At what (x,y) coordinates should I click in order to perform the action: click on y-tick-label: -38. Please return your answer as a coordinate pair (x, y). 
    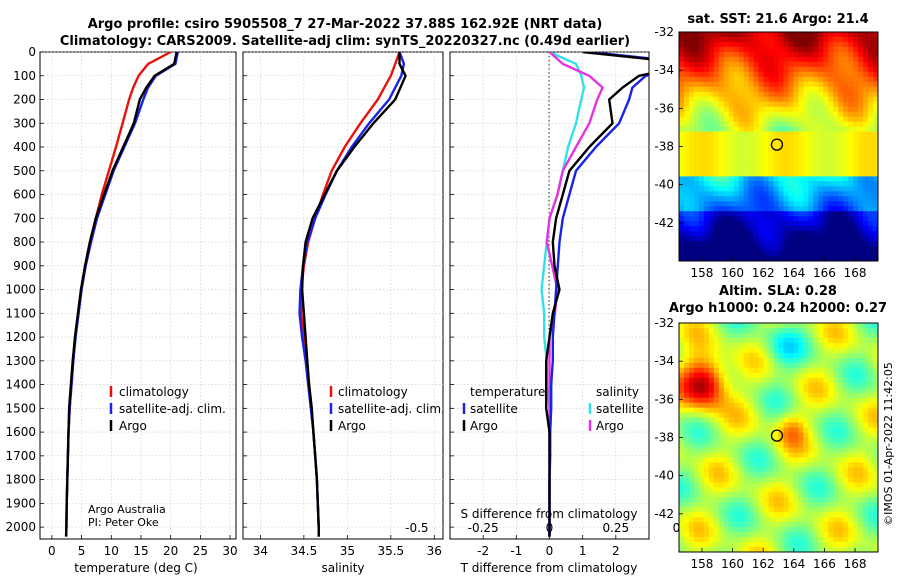
    Looking at the image, I should click on (664, 438).